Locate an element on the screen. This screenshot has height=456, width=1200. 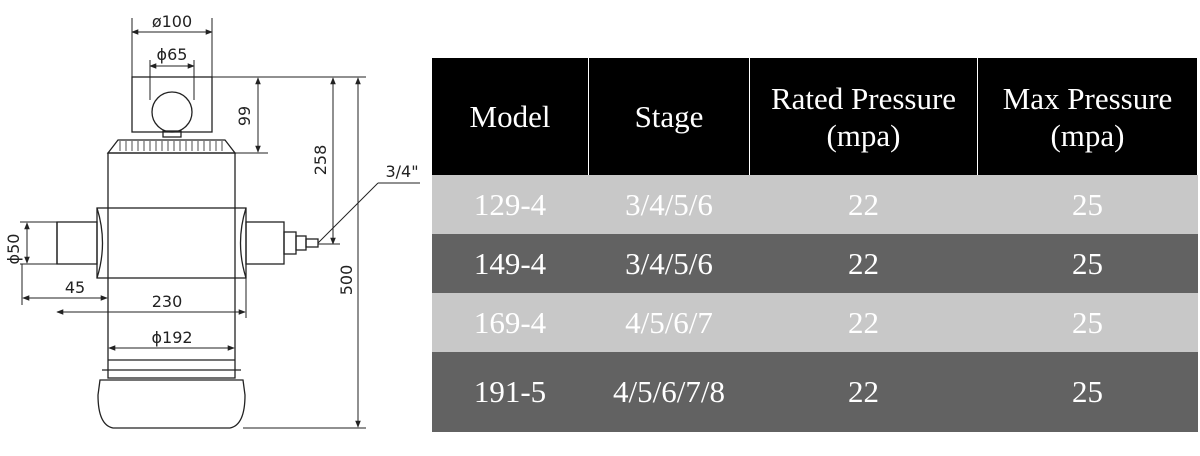
dim-width-230: 230 is located at coordinates (167, 301).